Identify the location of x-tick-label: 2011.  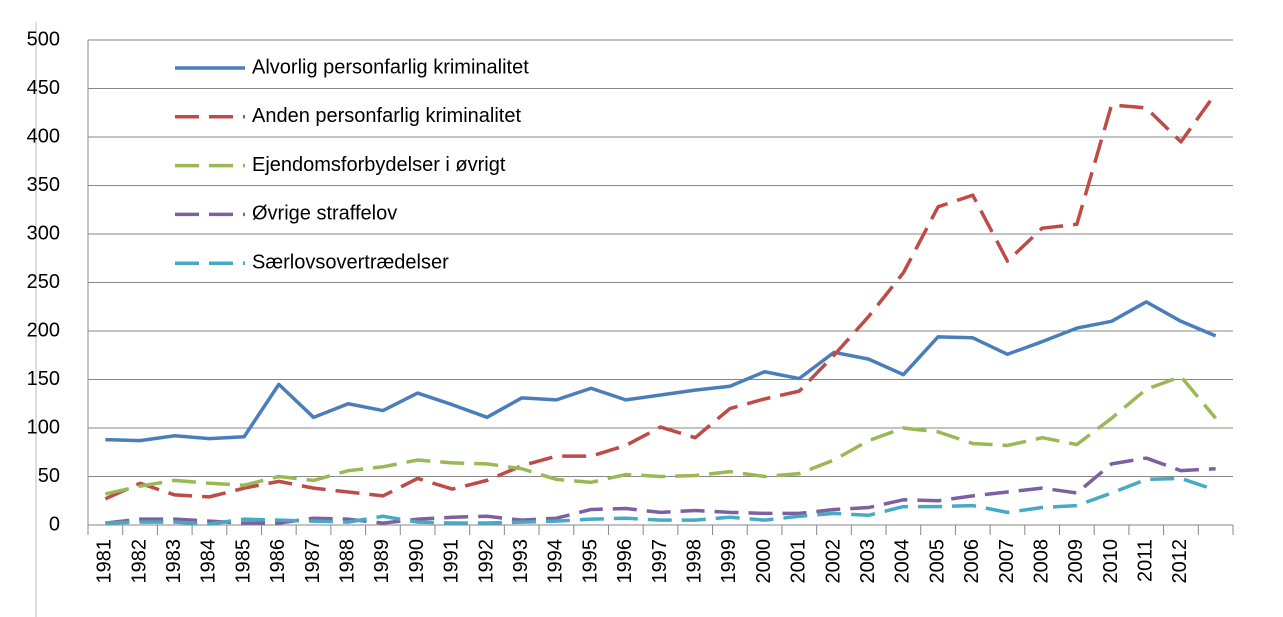
(1146, 560).